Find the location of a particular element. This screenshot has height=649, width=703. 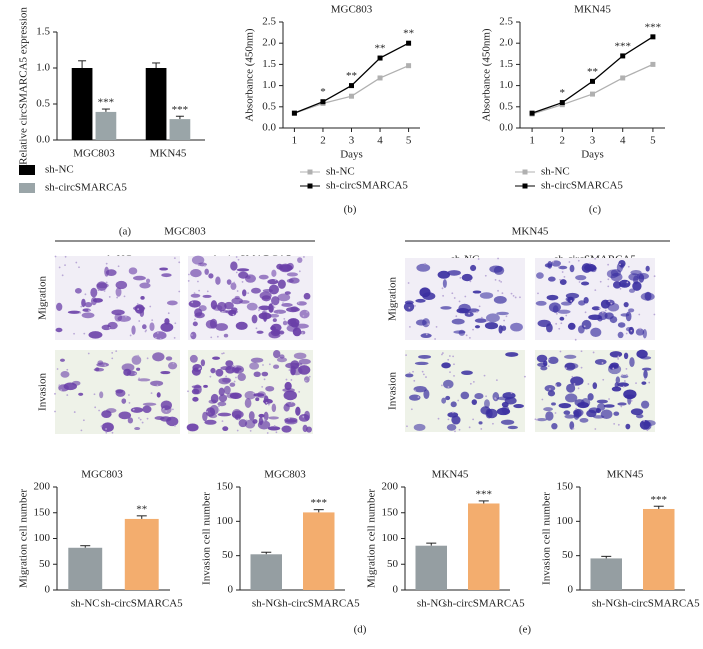

x-tick-label: 5 is located at coordinates (409, 141).